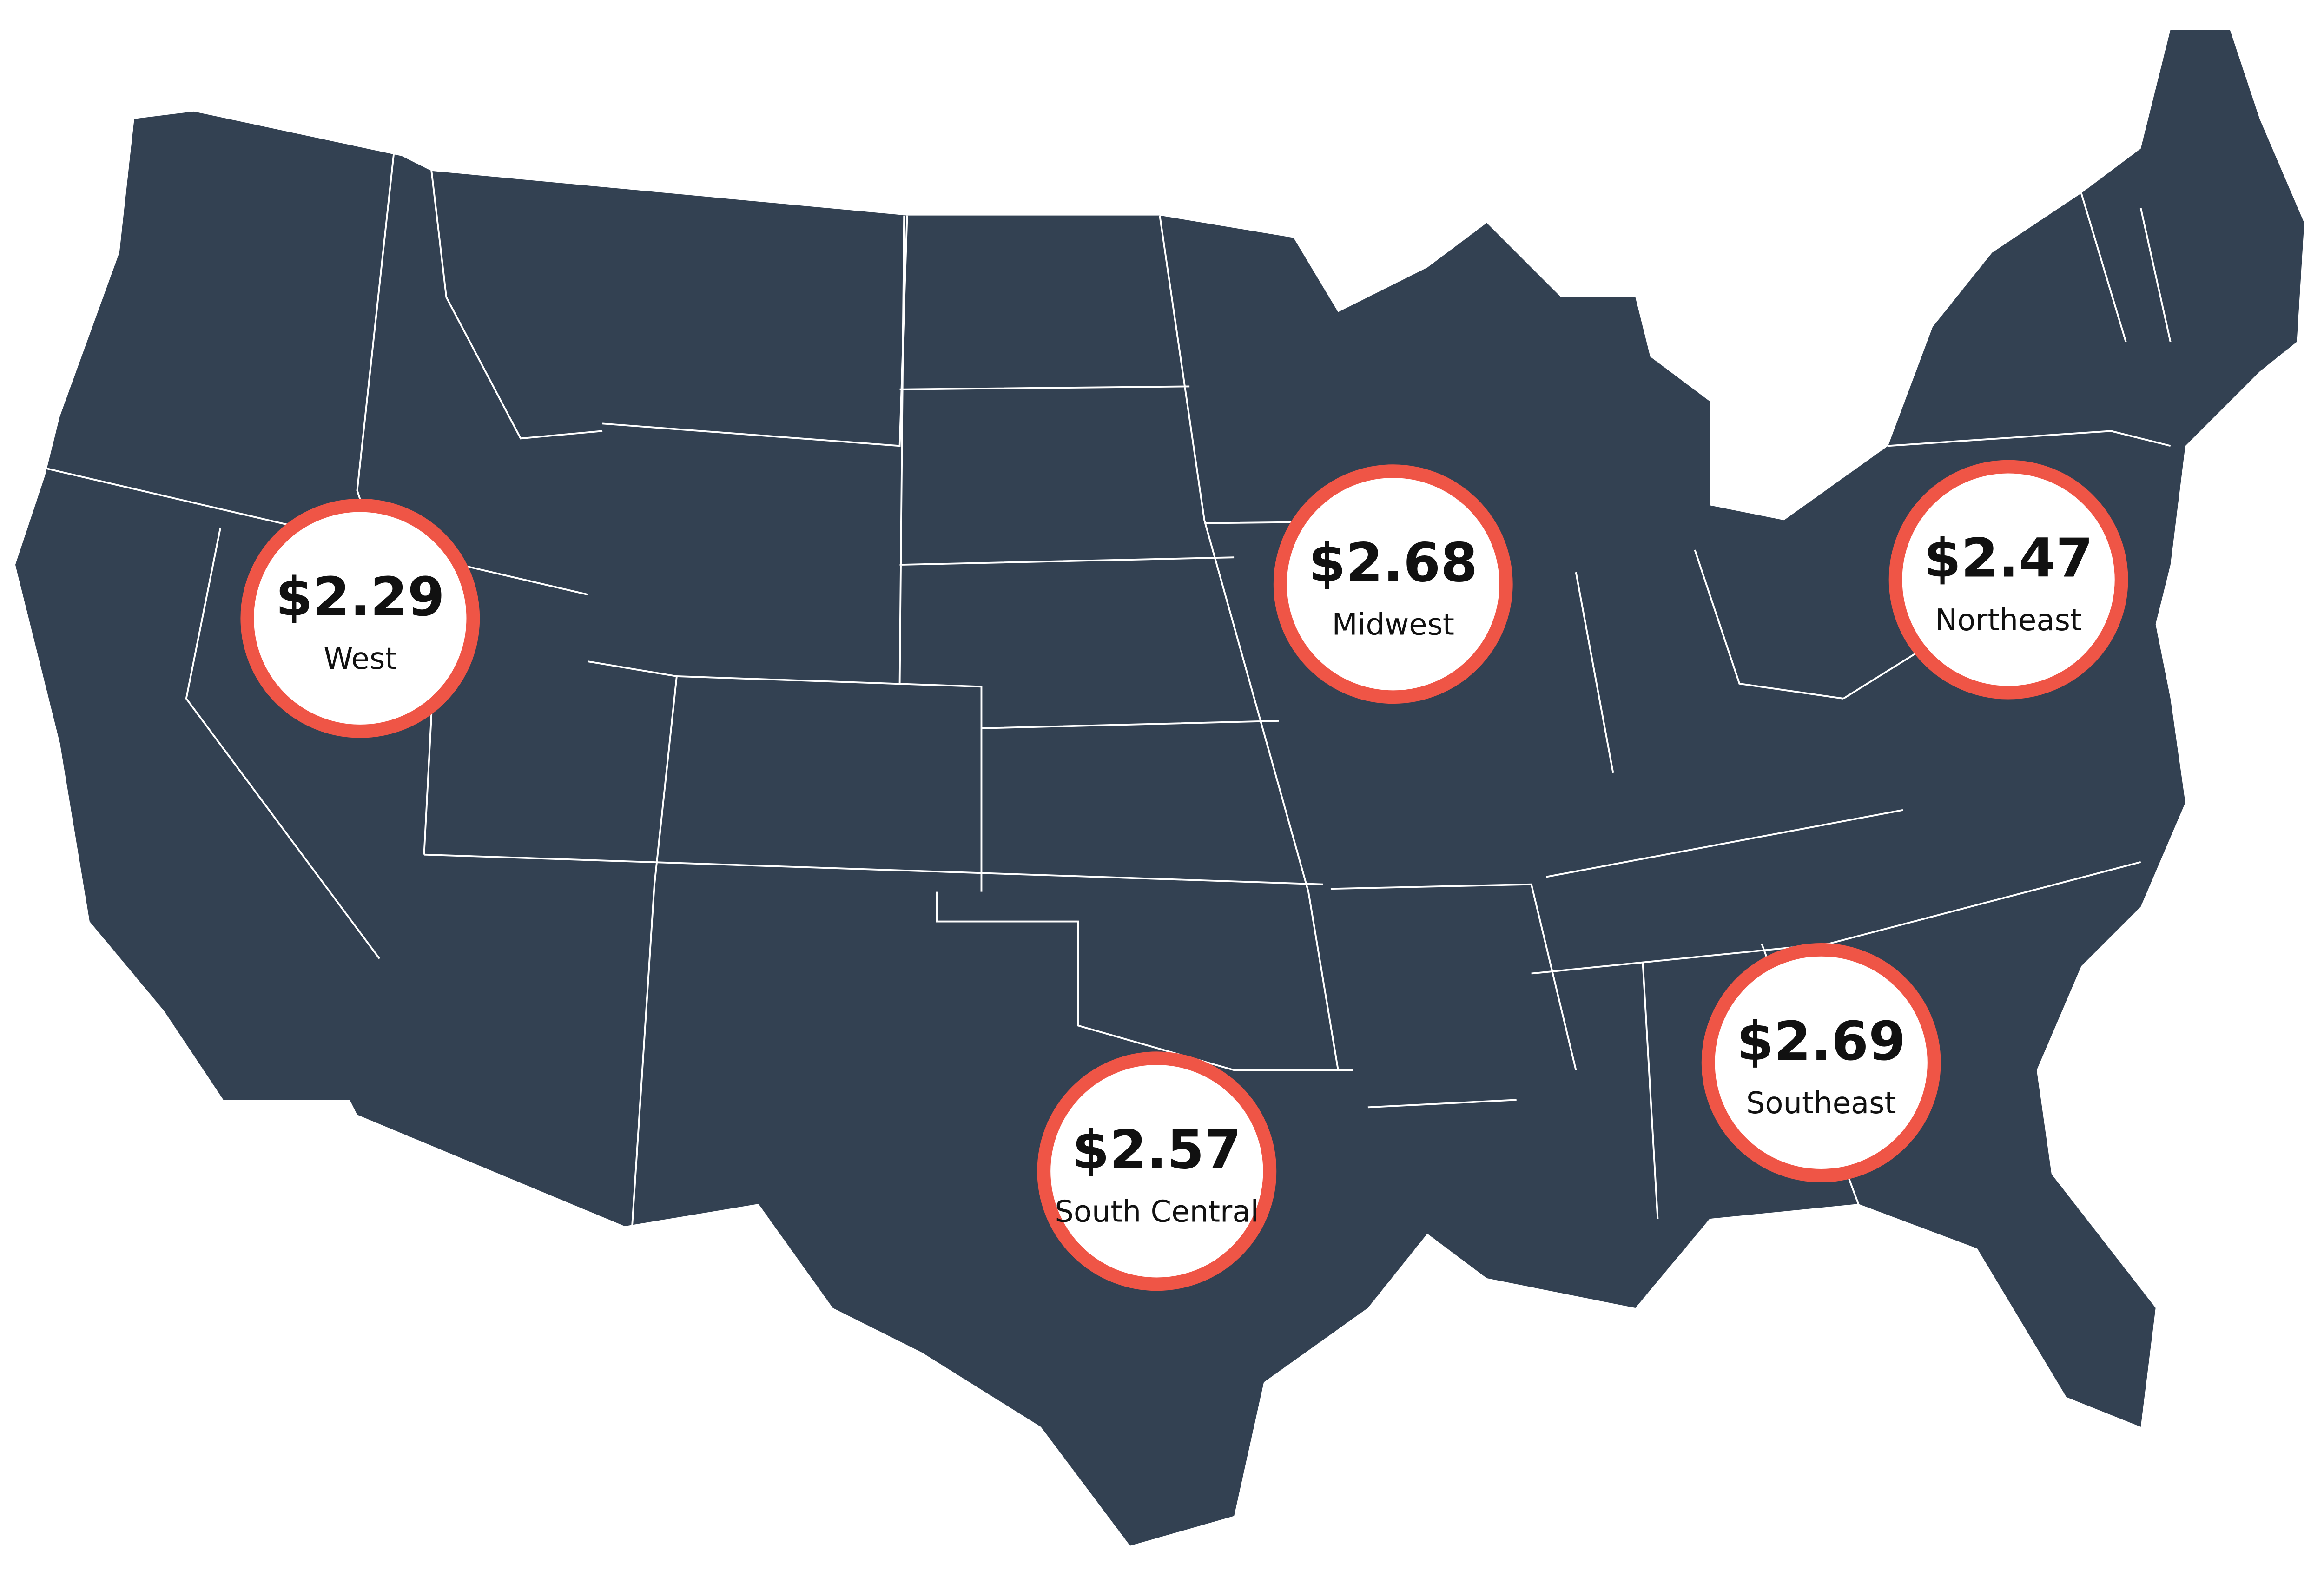 The height and width of the screenshot is (1571, 2324). What do you see at coordinates (1821, 1041) in the screenshot?
I see `region-price: $2.69` at bounding box center [1821, 1041].